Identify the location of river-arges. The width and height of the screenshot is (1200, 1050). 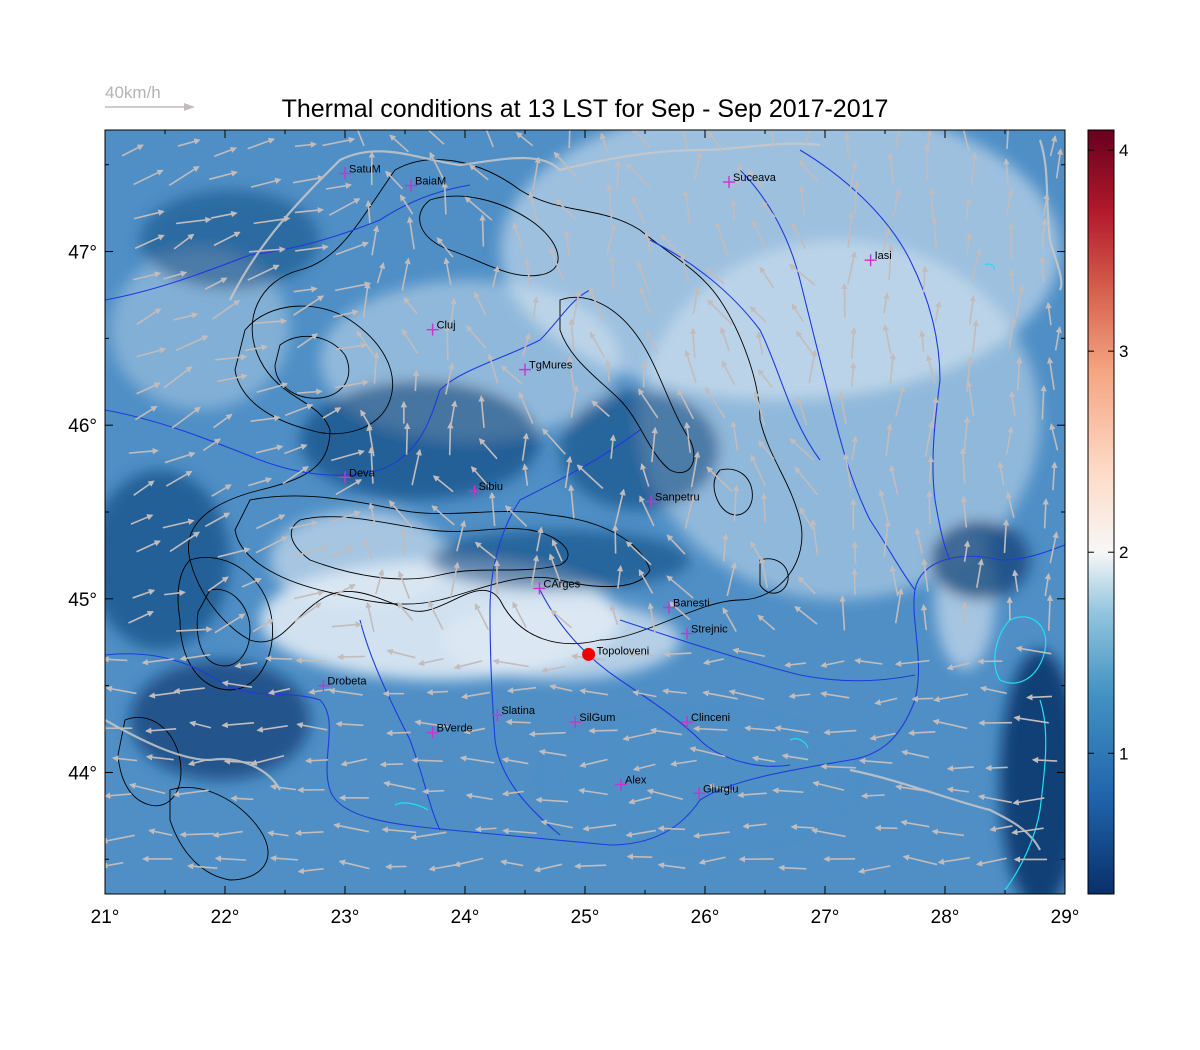
(665, 678).